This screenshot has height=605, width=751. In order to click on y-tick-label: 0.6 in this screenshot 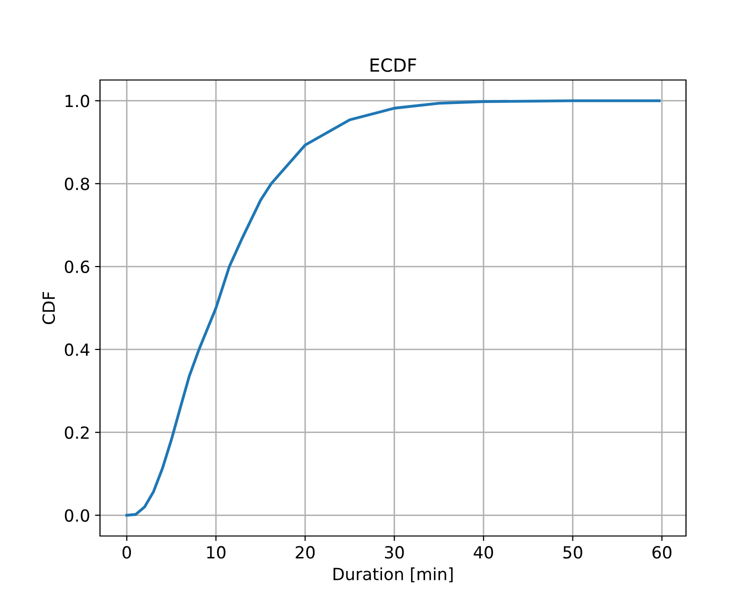, I will do `click(77, 267)`.